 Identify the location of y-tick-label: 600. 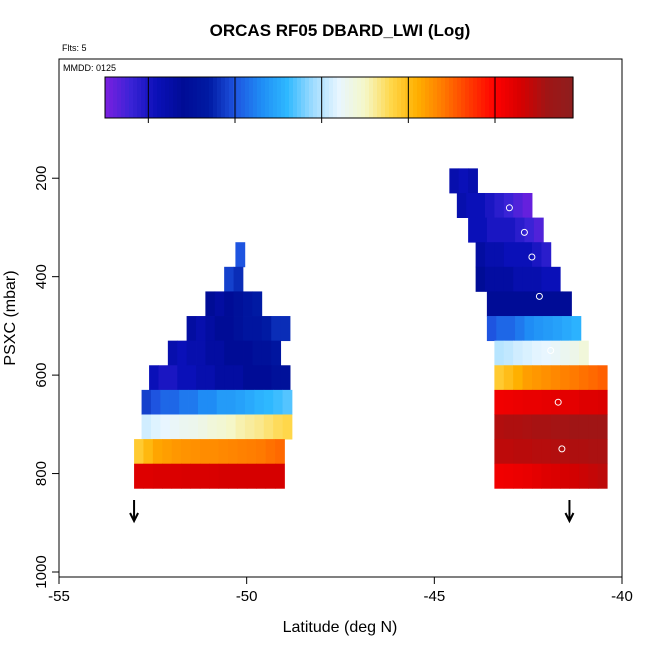
(41, 375).